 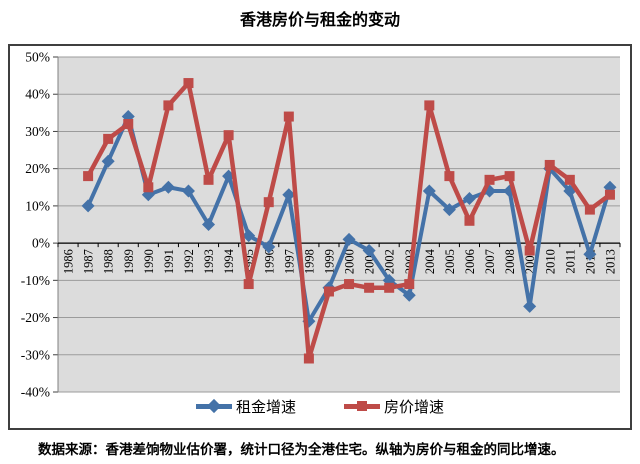 What do you see at coordinates (550, 261) in the screenshot?
I see `x-axis-label: 2010` at bounding box center [550, 261].